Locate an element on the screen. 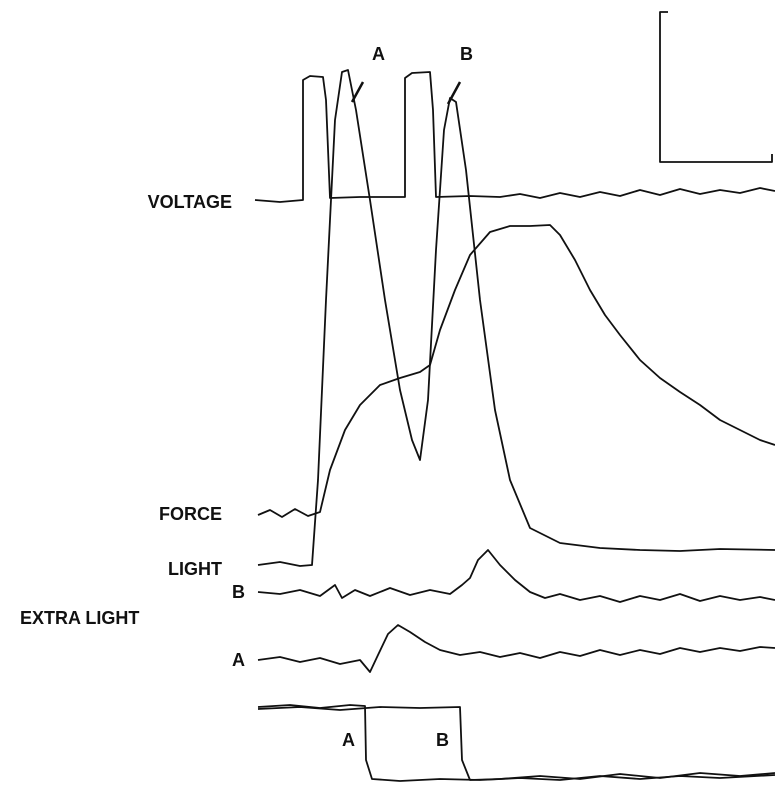 Image resolution: width=775 pixels, height=789 pixels. bottom-trace-a is located at coordinates (516, 743).